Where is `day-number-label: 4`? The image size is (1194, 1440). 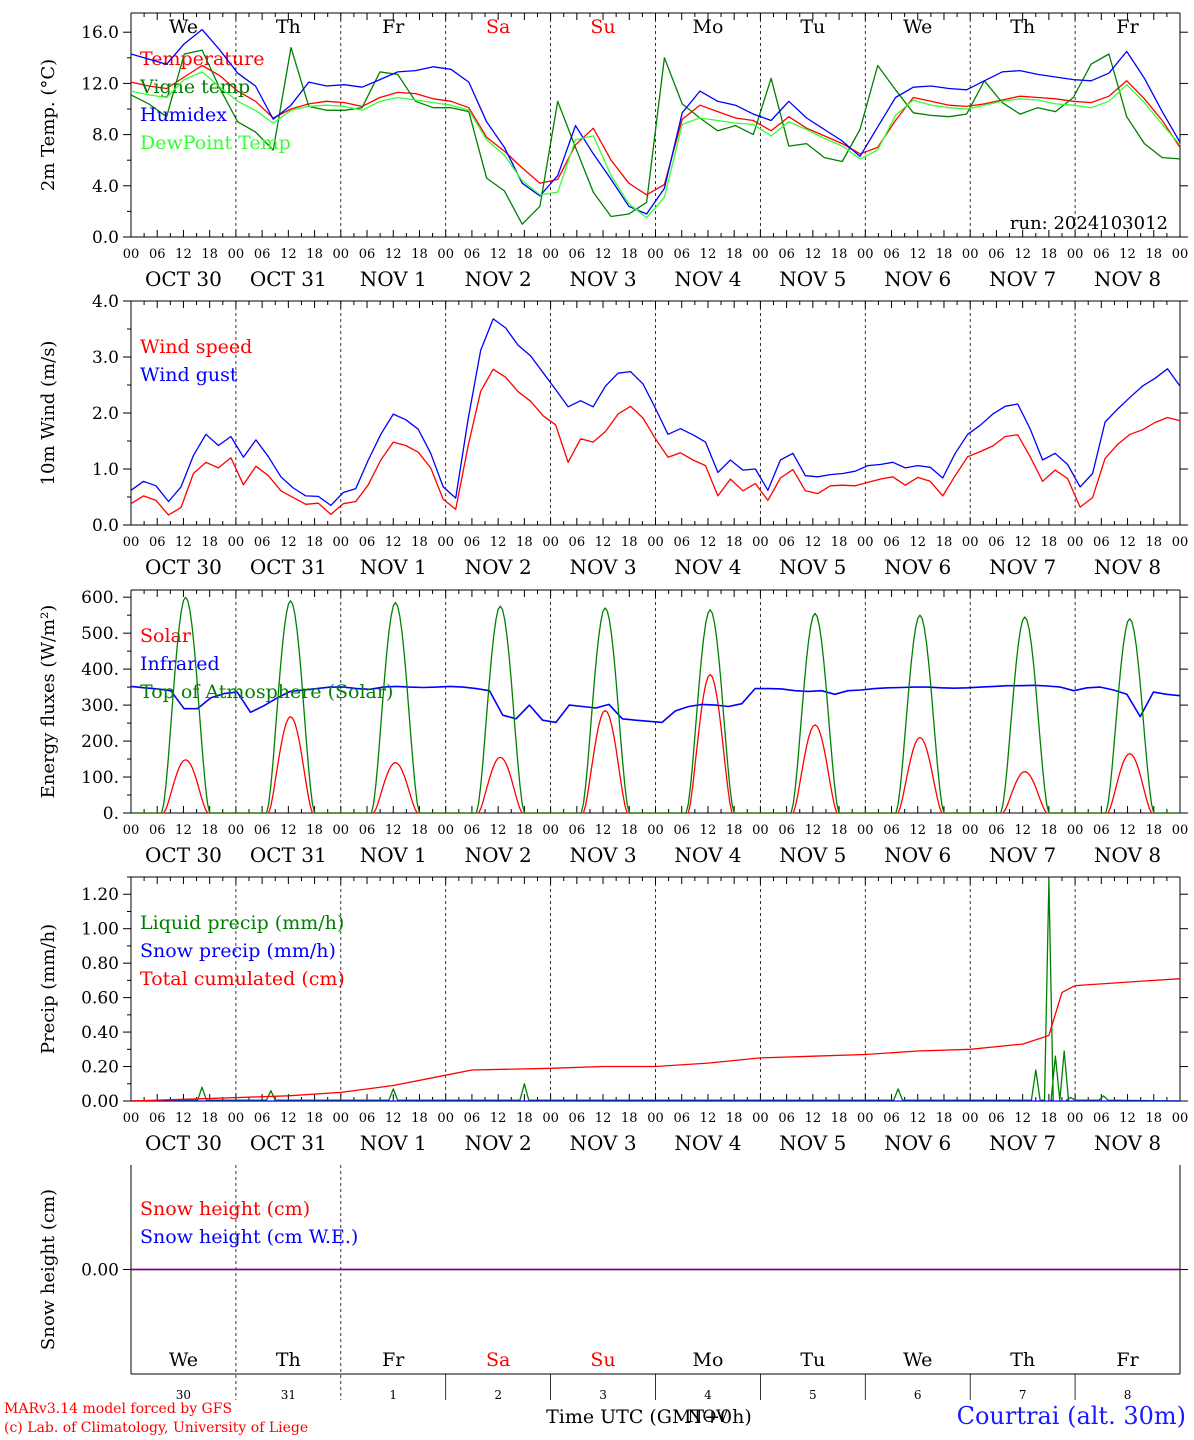 day-number-label: 4 is located at coordinates (708, 1395).